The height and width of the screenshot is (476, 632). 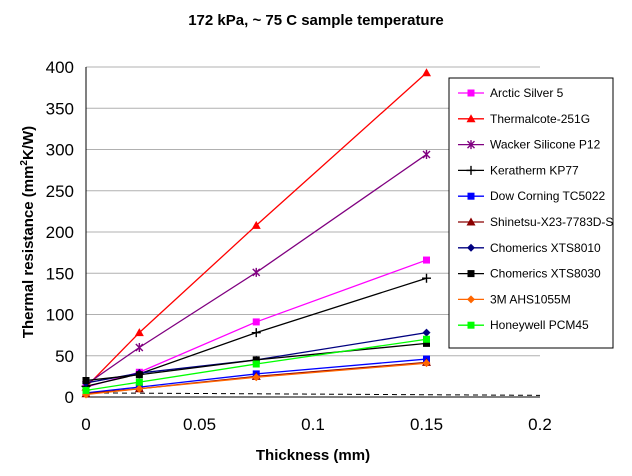 What do you see at coordinates (316, 20) in the screenshot?
I see `chart-title: 172 kPa, ~ 75 C sample temperature` at bounding box center [316, 20].